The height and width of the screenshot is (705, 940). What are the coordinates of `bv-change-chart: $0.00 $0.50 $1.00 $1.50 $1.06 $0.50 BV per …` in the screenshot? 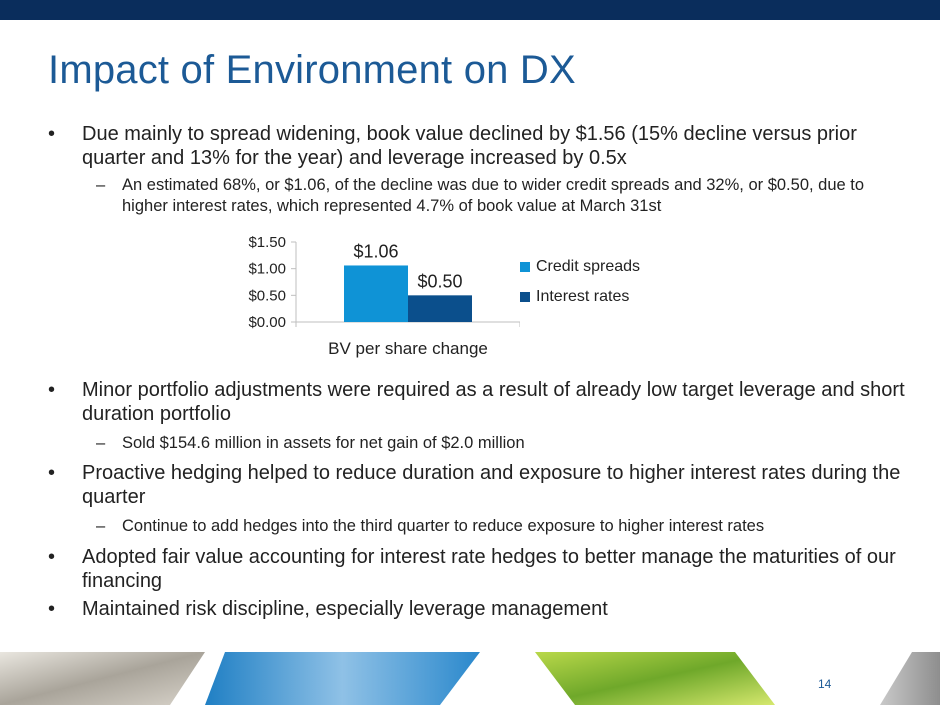 It's located at (450, 298).